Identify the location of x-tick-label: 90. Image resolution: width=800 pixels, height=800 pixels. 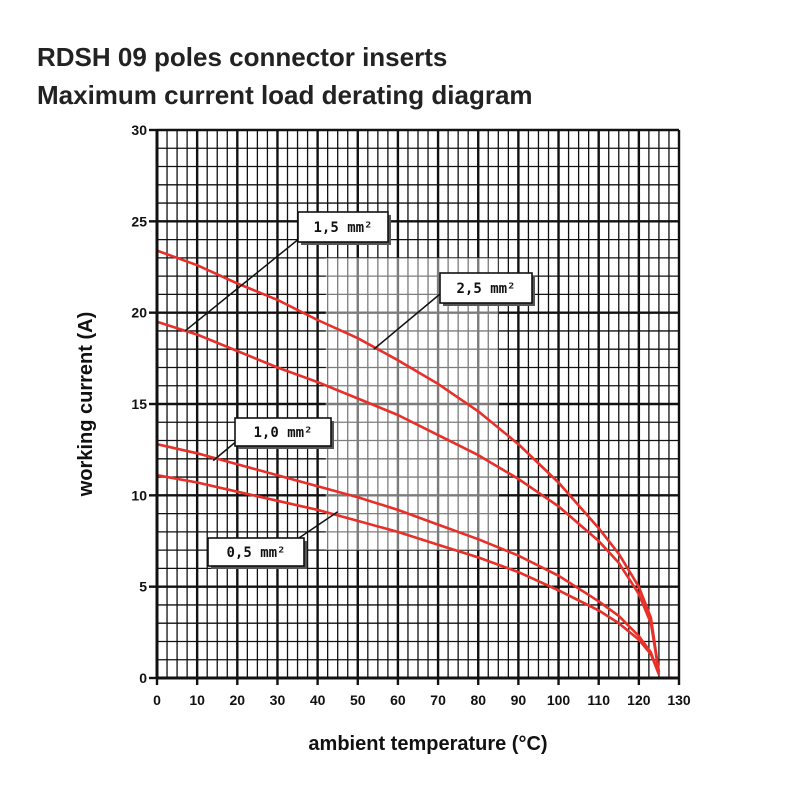
(519, 700).